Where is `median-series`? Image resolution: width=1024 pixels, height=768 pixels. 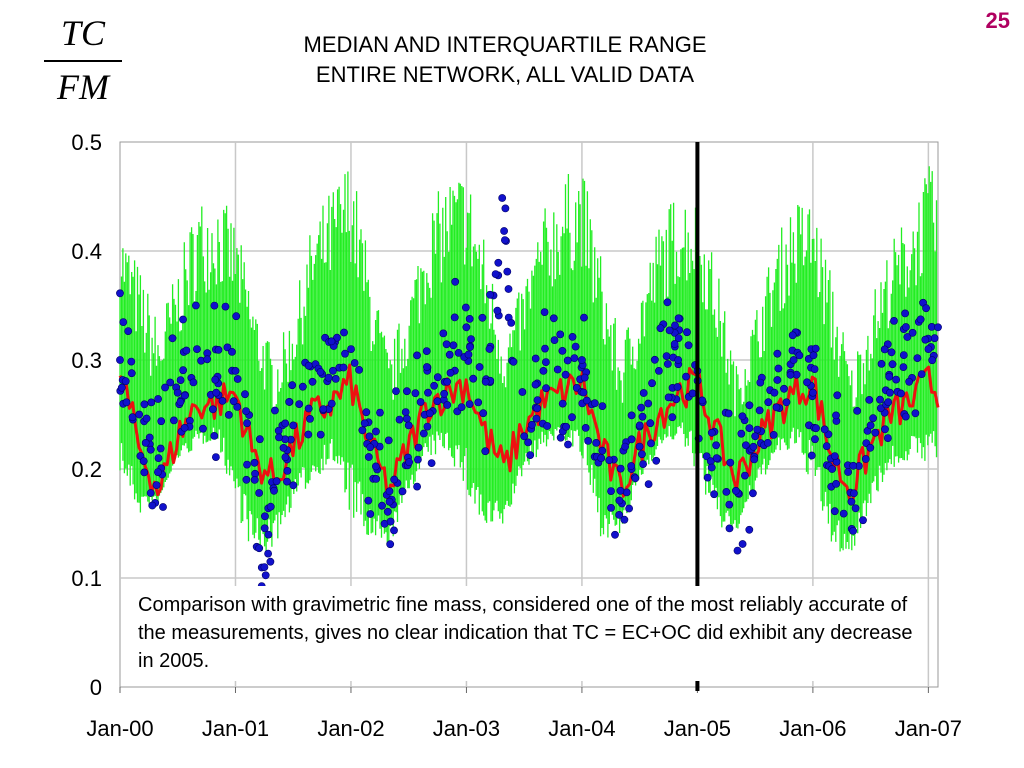
median-series is located at coordinates (529, 433).